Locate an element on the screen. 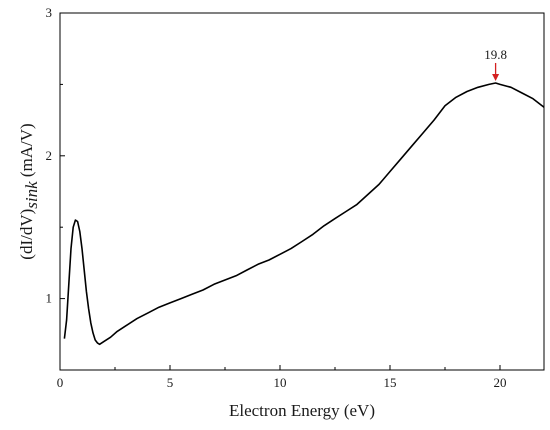  y-tick-label: 2 is located at coordinates (49, 155).